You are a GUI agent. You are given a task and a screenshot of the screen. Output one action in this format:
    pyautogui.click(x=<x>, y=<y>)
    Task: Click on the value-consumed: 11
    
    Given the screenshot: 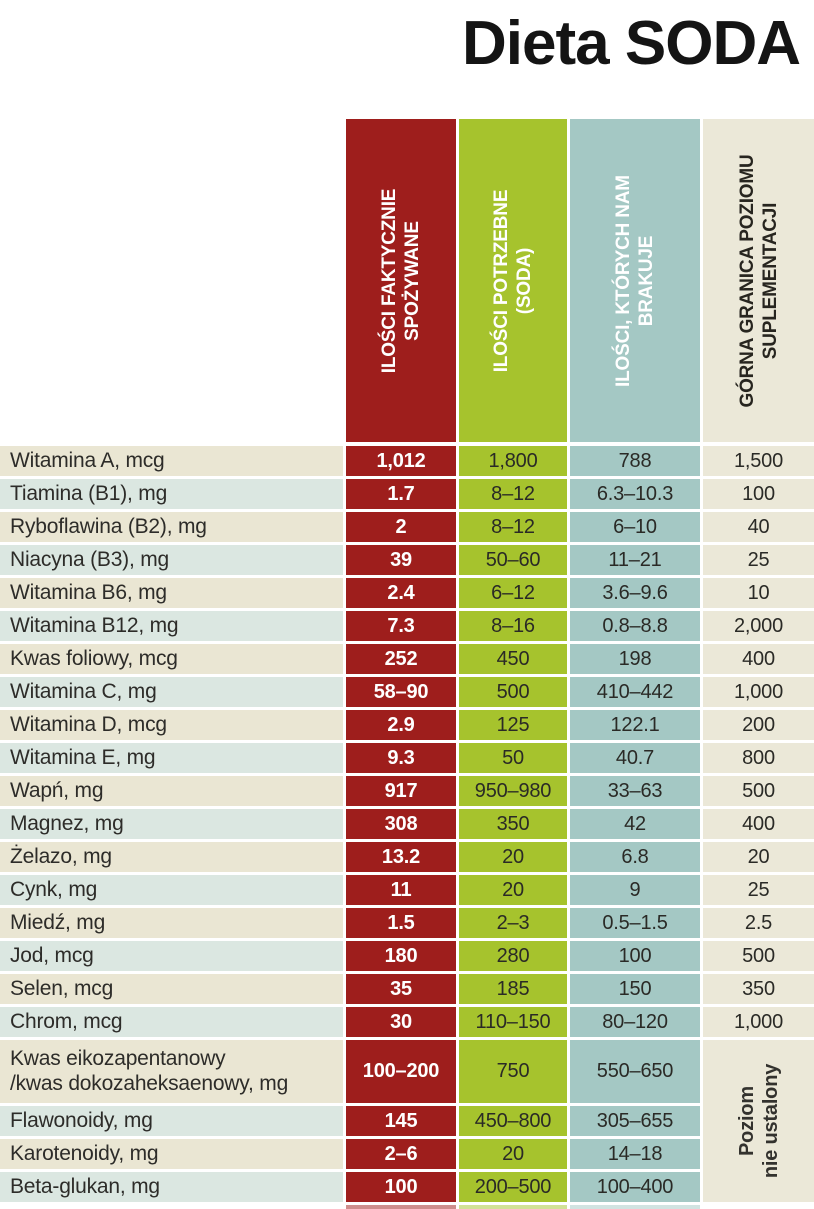 What is the action you would take?
    pyautogui.click(x=401, y=890)
    